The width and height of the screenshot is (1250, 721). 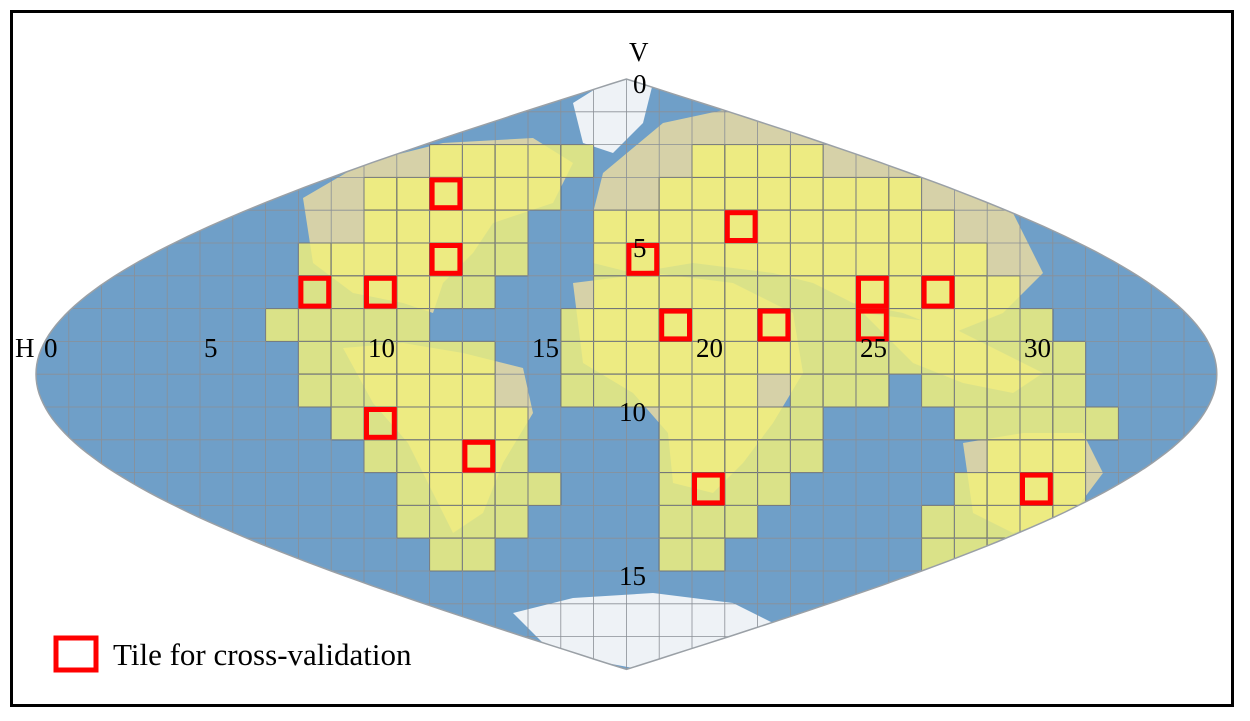 What do you see at coordinates (613, 116) in the screenshot?
I see `ice-greenland` at bounding box center [613, 116].